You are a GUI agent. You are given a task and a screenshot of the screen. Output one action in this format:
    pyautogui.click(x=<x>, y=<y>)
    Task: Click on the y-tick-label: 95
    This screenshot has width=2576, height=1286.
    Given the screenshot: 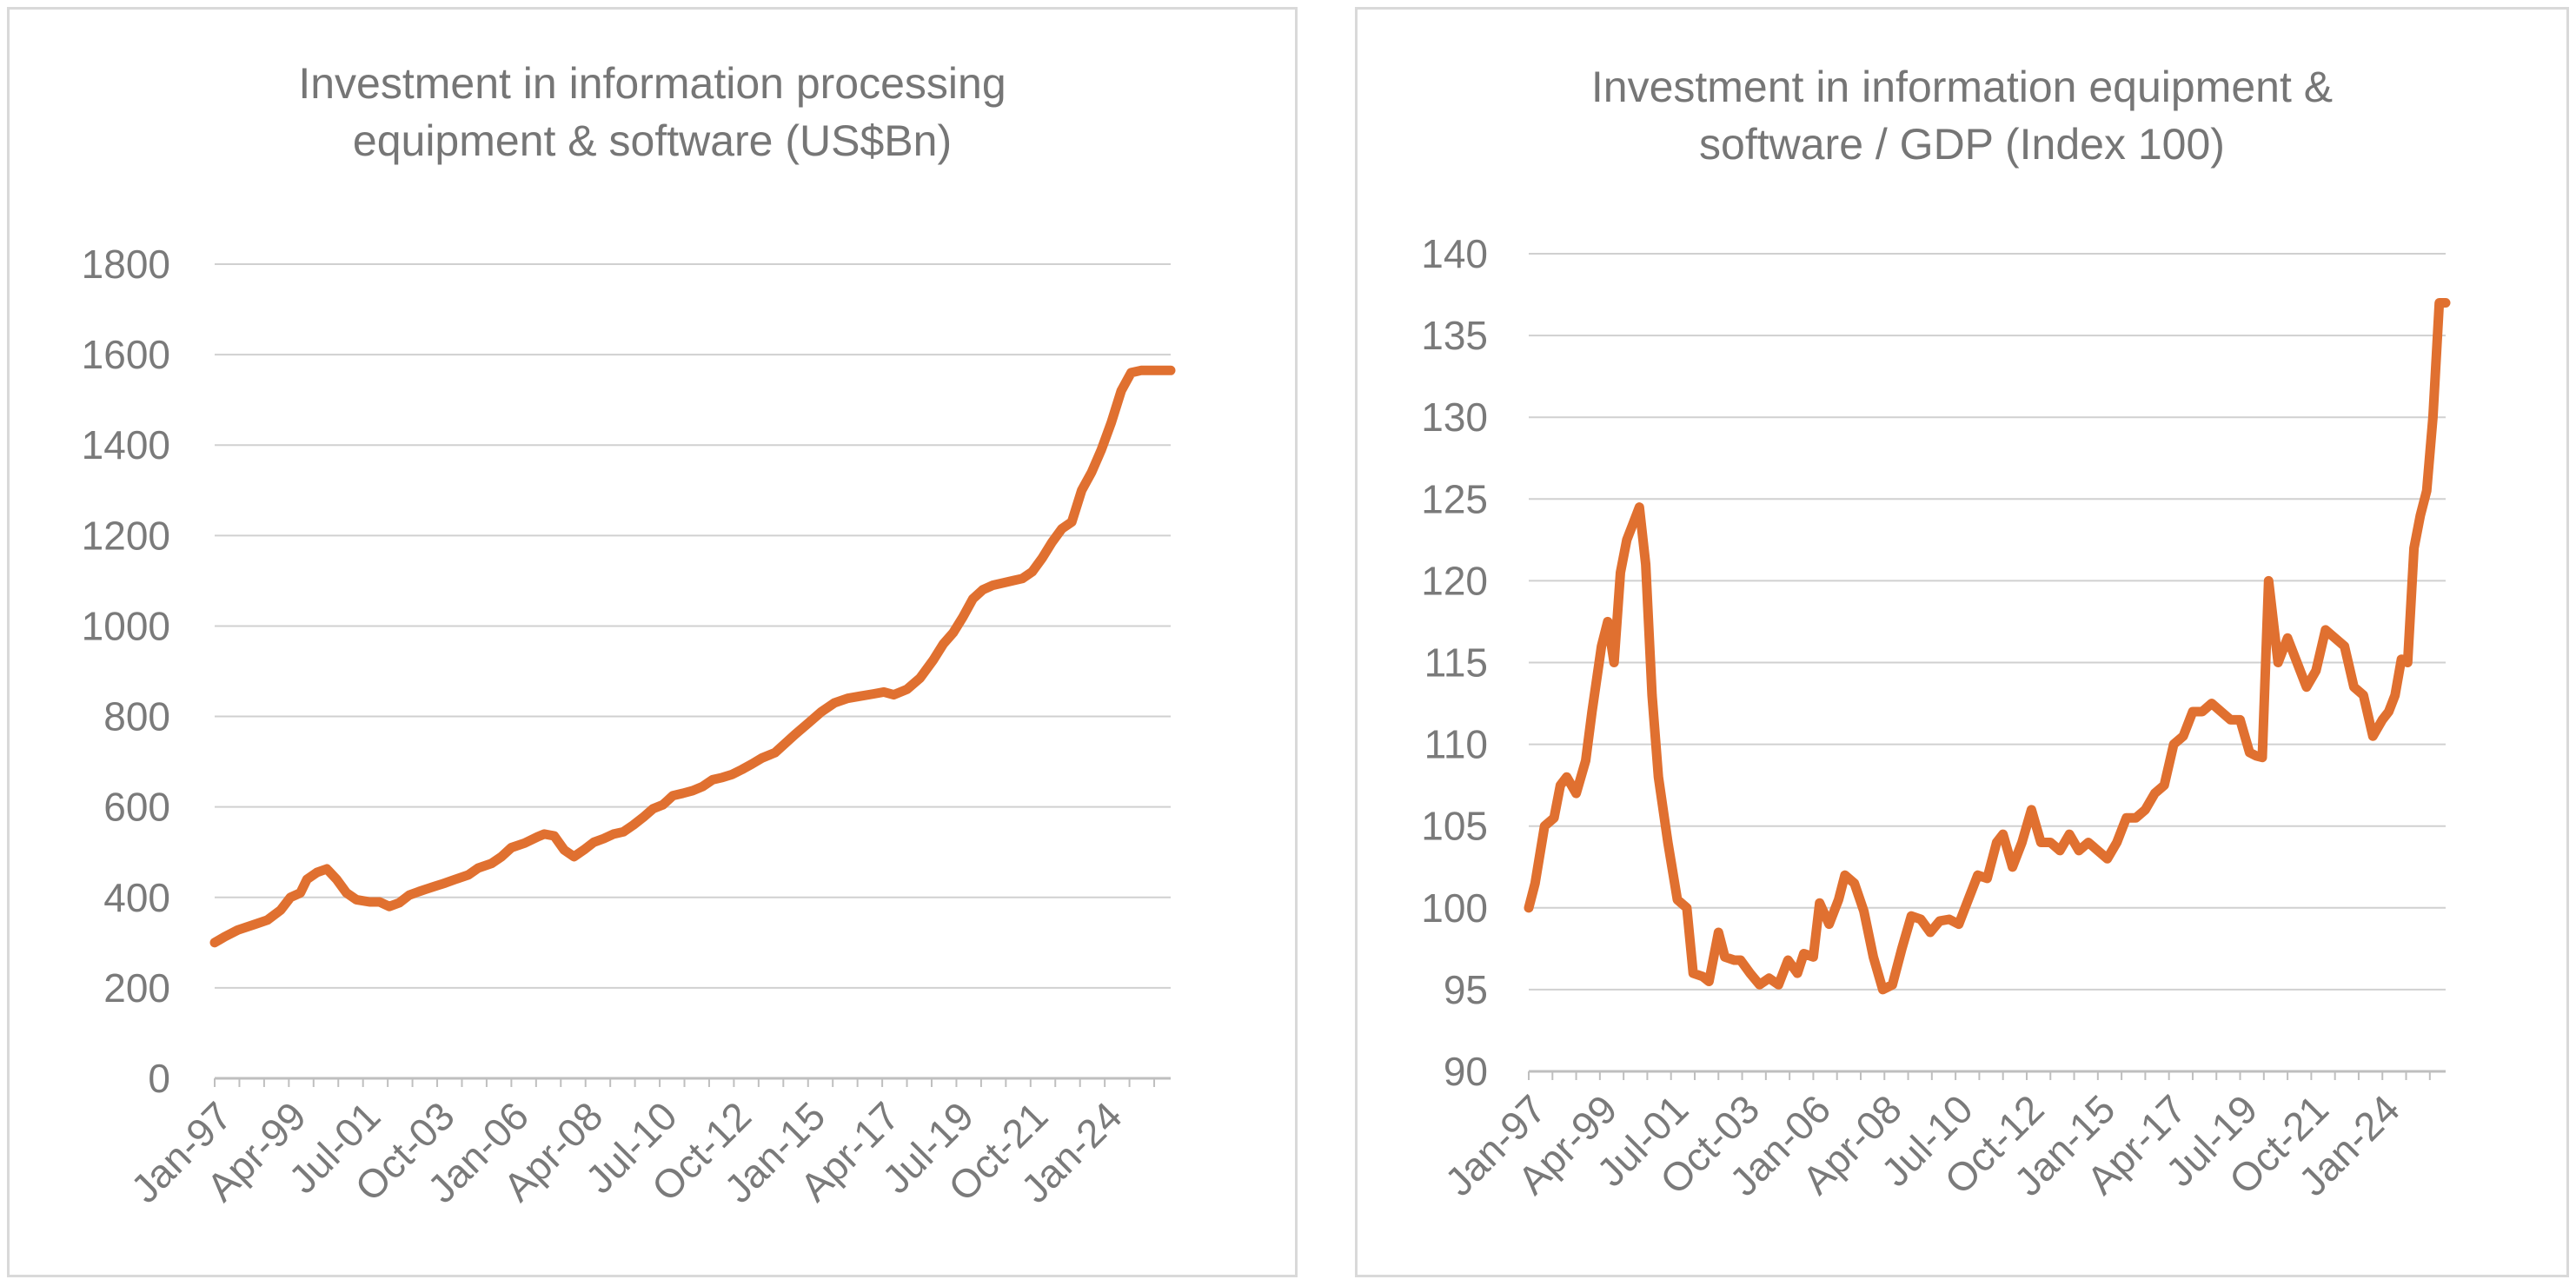 What is the action you would take?
    pyautogui.click(x=1466, y=989)
    